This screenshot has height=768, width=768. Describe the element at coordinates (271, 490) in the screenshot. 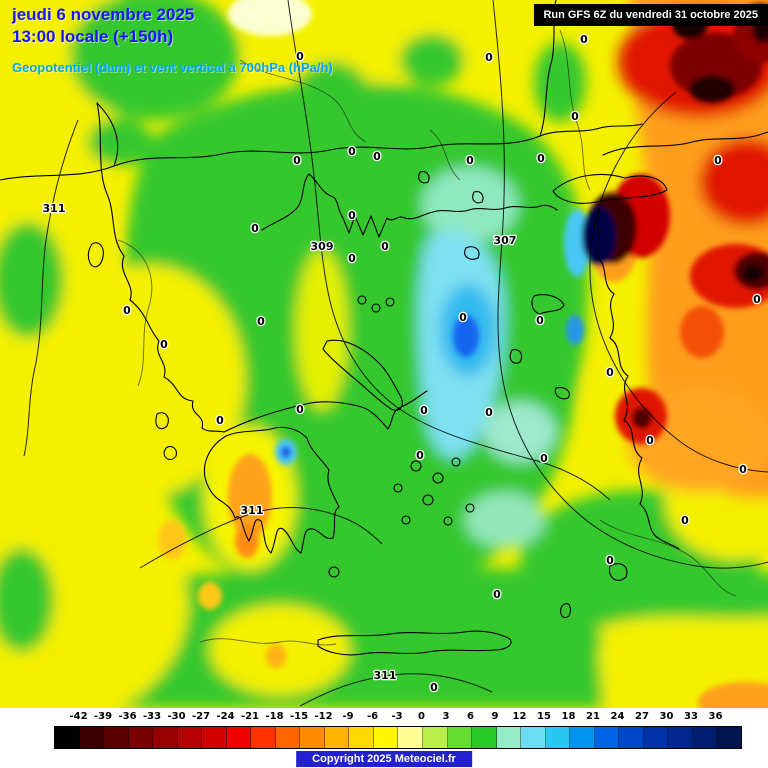

I see `coast-peloponnese` at that location.